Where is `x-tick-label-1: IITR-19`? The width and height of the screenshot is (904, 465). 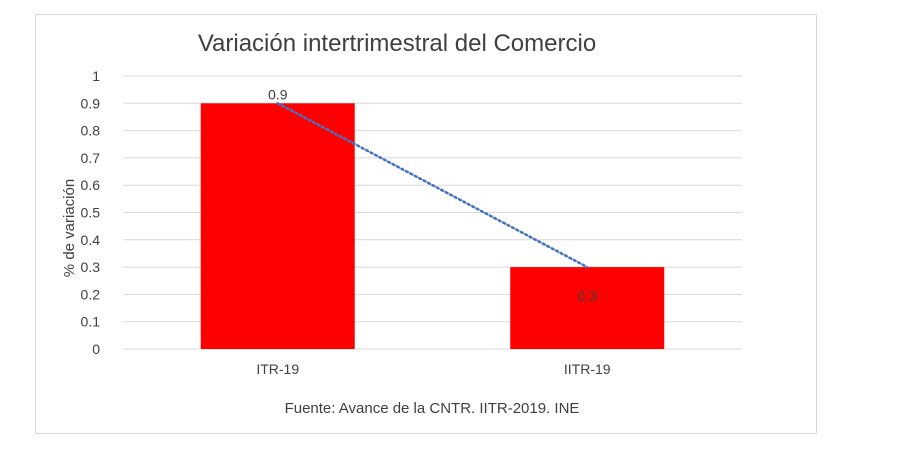 x-tick-label-1: IITR-19 is located at coordinates (587, 369).